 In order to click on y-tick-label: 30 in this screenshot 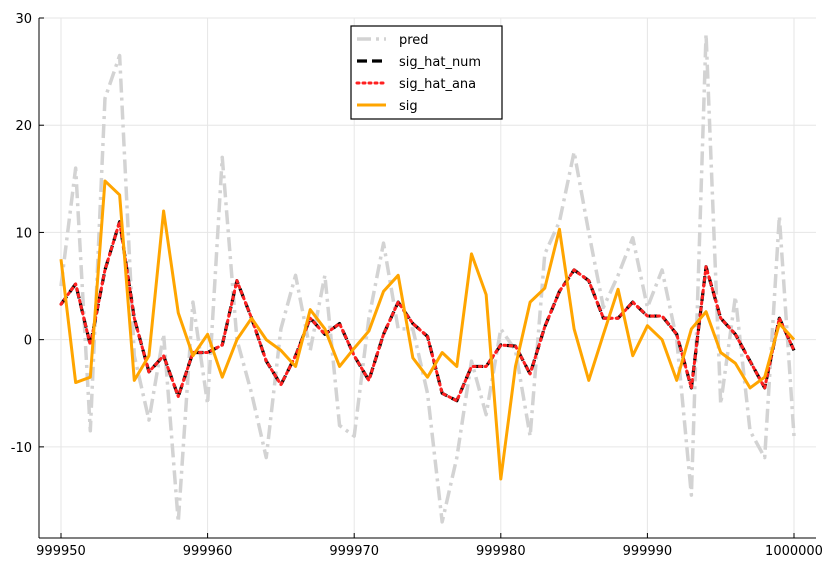, I will do `click(23, 19)`.